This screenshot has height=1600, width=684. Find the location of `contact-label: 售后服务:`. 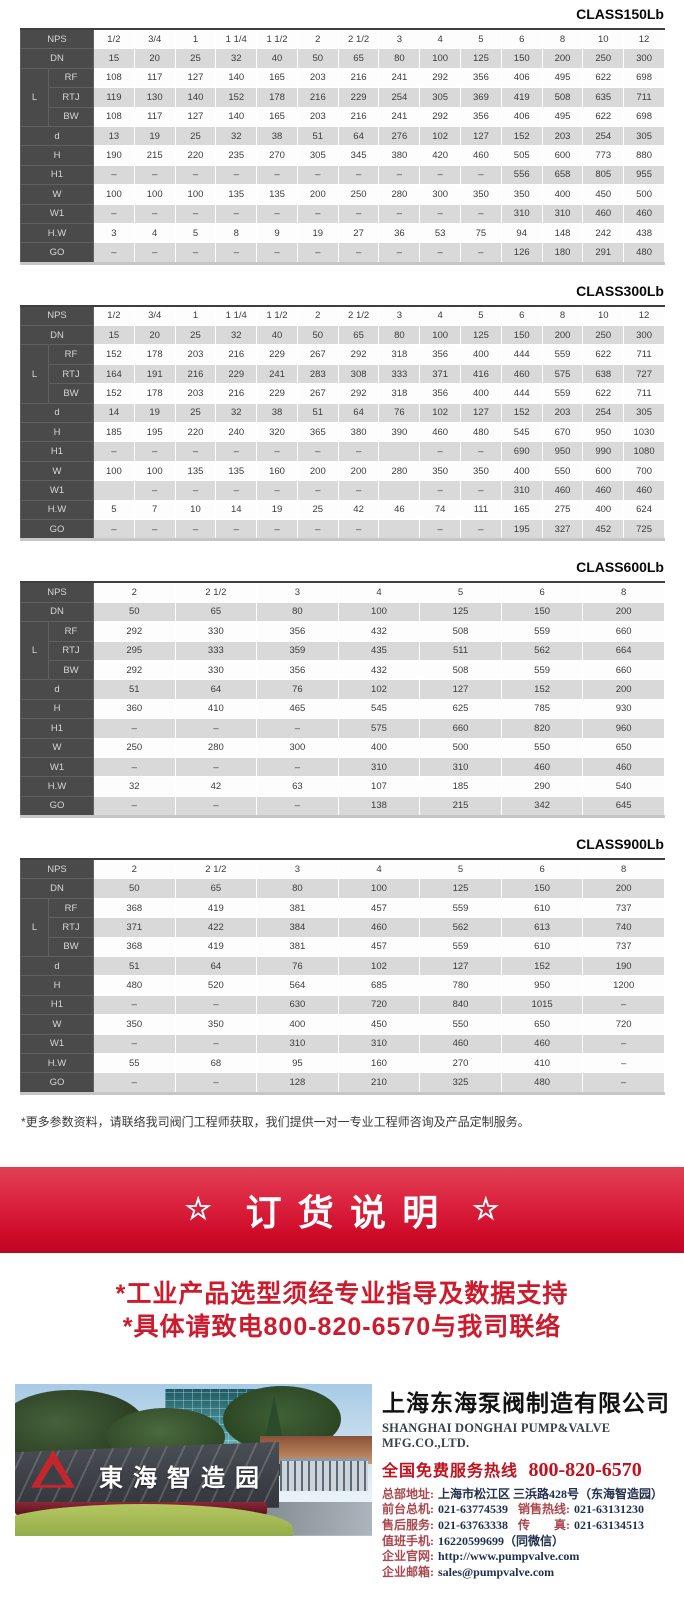

contact-label: 售后服务: is located at coordinates (408, 1524).